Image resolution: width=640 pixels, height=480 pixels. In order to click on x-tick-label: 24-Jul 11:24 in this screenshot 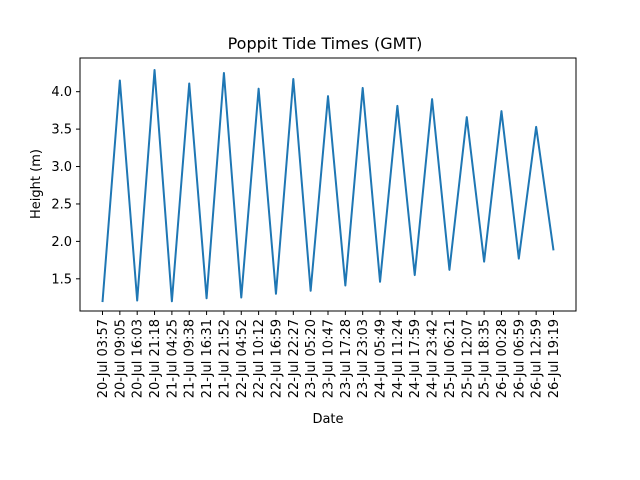, I will do `click(398, 358)`.